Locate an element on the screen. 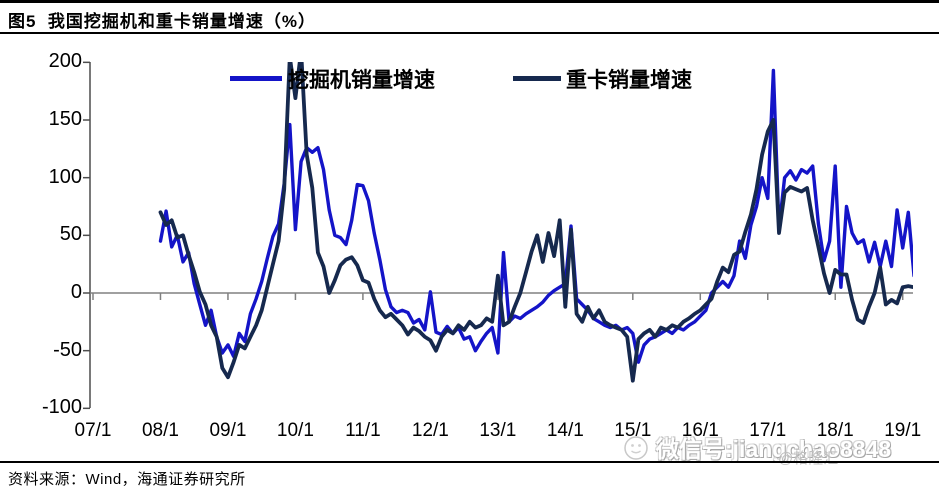 The width and height of the screenshot is (939, 496). y-tick-label: 200 is located at coordinates (65, 61).